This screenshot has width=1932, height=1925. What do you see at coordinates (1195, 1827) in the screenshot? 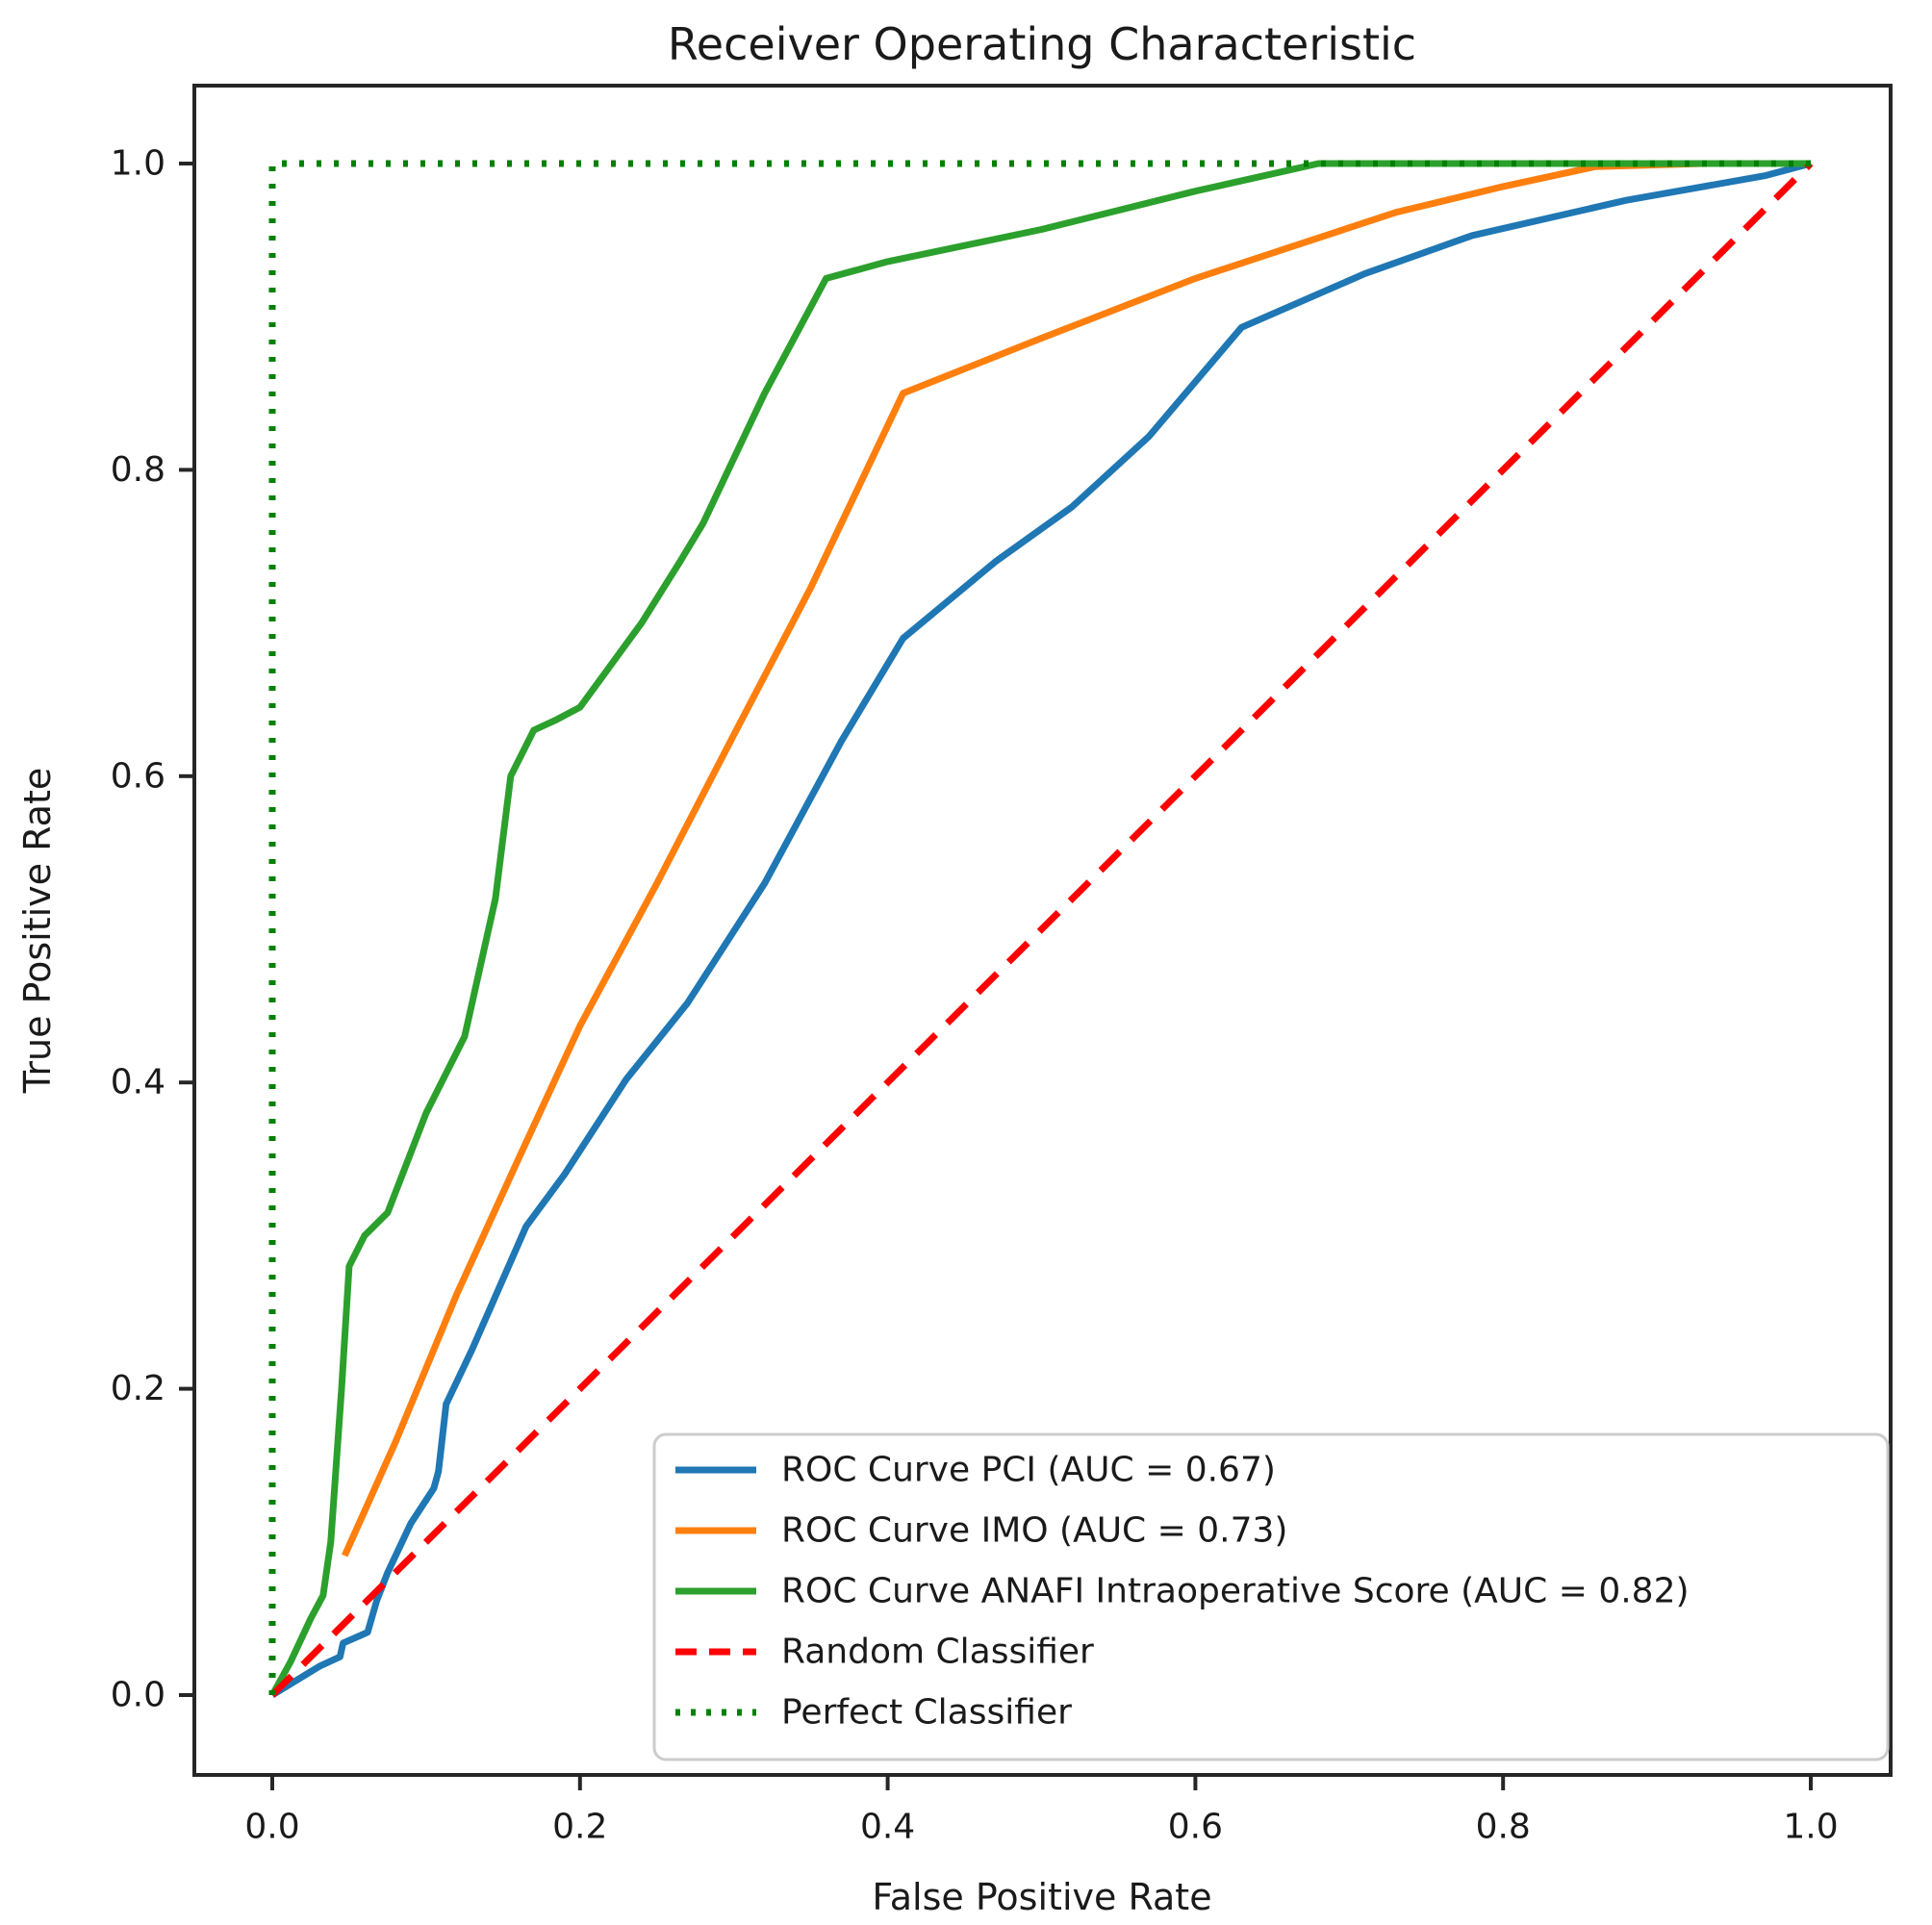
I see `x-tick-label: 0.6` at bounding box center [1195, 1827].